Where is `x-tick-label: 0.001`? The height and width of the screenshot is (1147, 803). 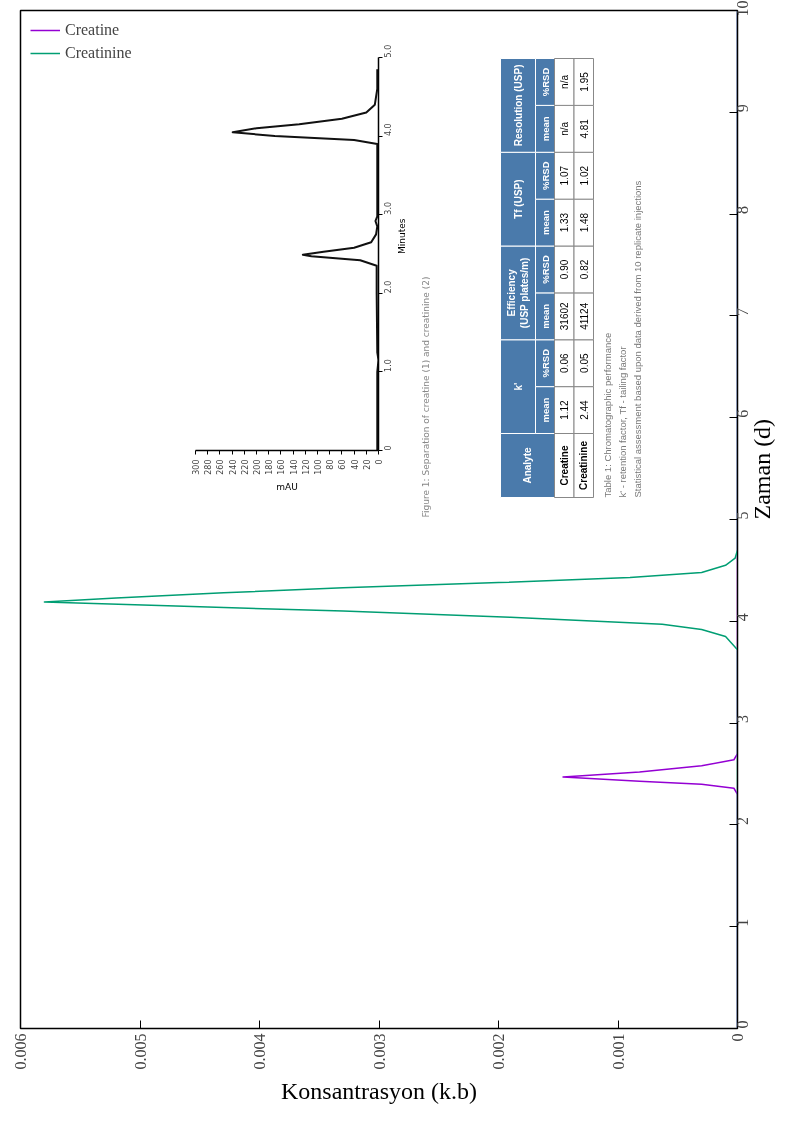
x-tick-label: 0.001 is located at coordinates (618, 1051).